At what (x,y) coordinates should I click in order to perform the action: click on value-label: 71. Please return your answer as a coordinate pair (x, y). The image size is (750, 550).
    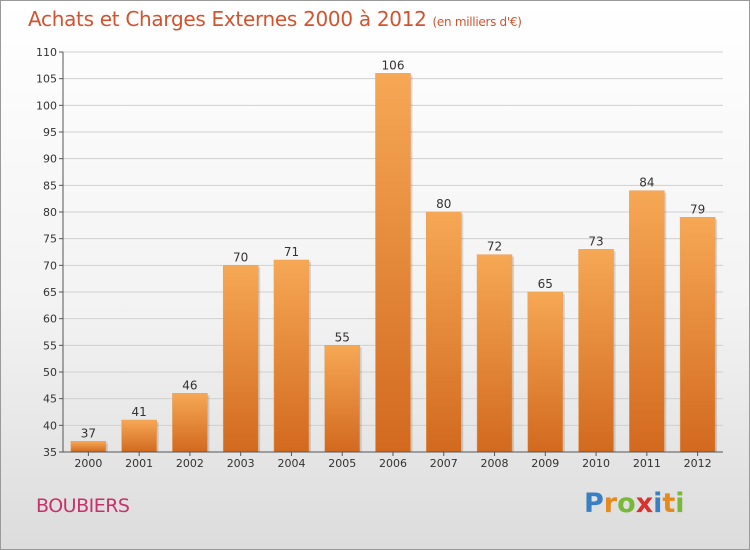
    Looking at the image, I should click on (291, 252).